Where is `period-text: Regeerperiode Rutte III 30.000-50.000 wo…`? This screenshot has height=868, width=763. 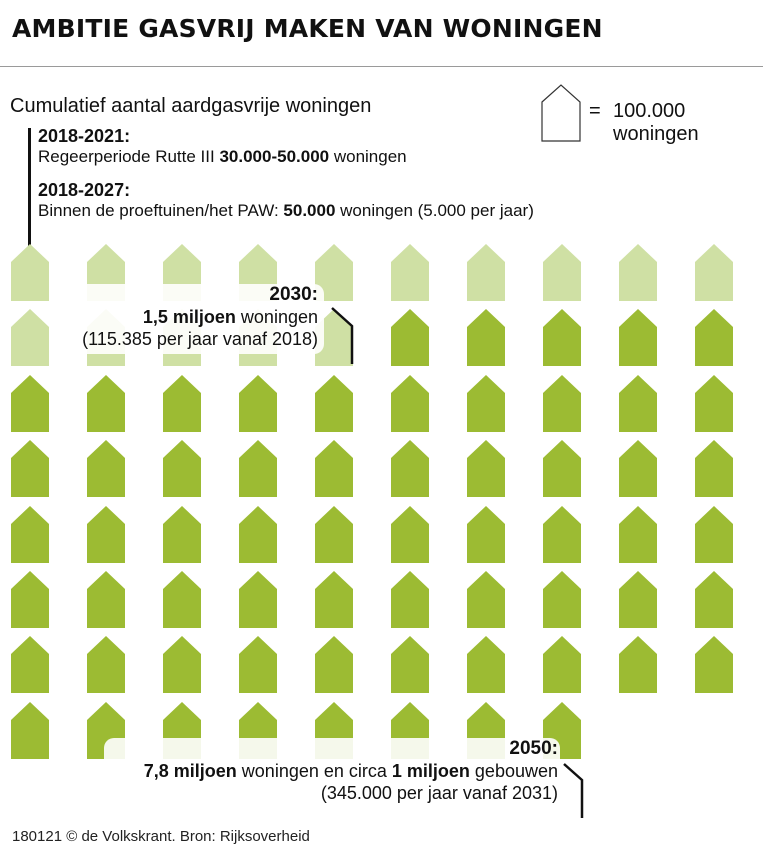 period-text: Regeerperiode Rutte III 30.000-50.000 wo… is located at coordinates (222, 157).